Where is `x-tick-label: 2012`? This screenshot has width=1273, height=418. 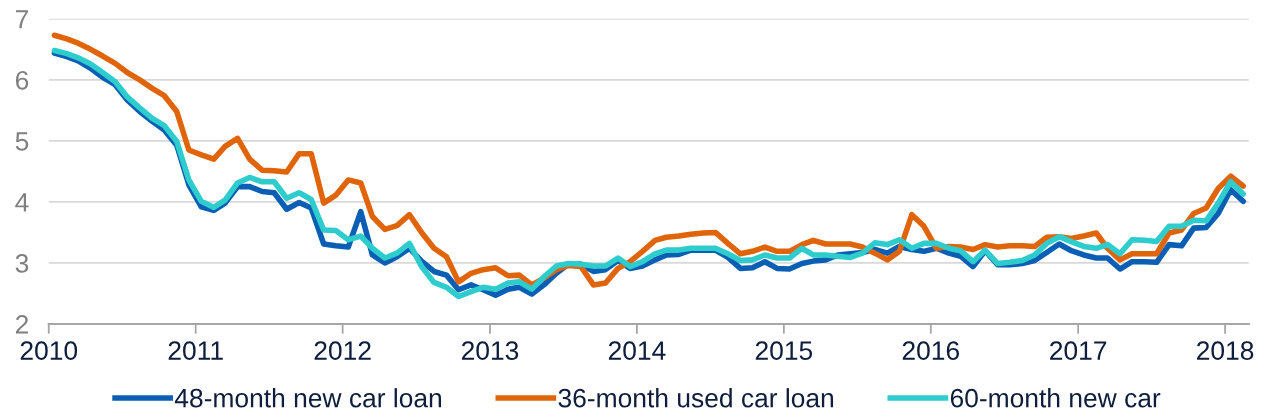
x-tick-label: 2012 is located at coordinates (342, 350).